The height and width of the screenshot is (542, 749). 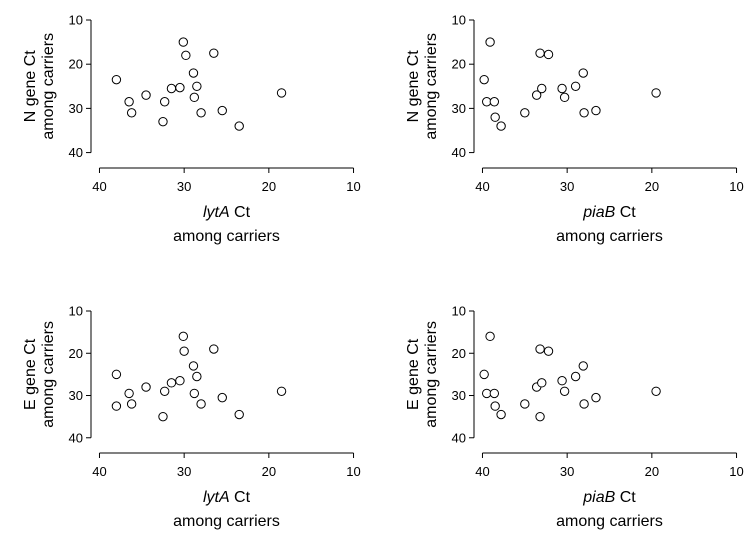 What do you see at coordinates (625, 212) in the screenshot?
I see `x-axis-label-unit: Ct` at bounding box center [625, 212].